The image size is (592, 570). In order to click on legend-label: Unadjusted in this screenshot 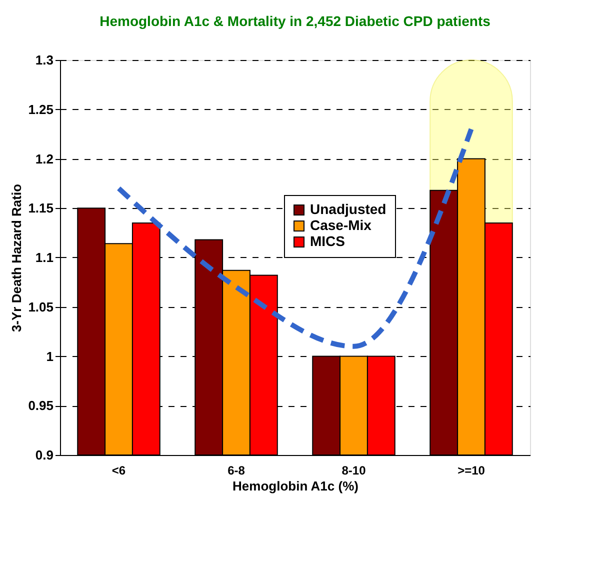, I will do `click(348, 209)`.